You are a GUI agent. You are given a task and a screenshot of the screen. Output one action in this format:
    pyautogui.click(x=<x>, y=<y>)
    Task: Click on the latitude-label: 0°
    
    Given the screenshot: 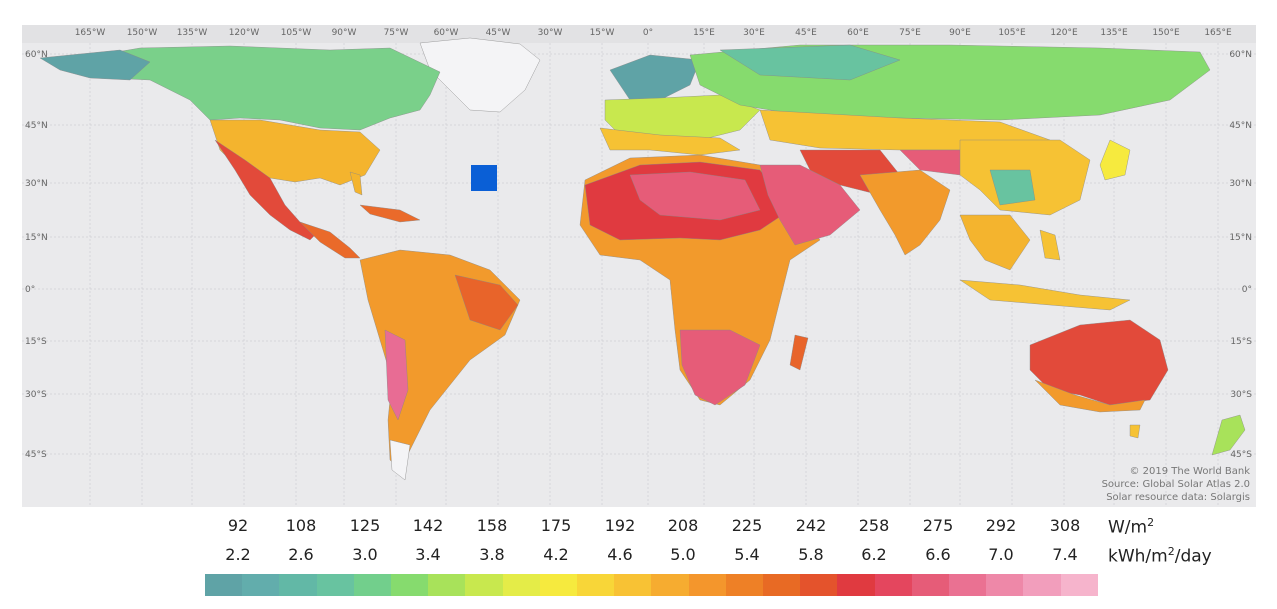 What is the action you would take?
    pyautogui.click(x=30, y=290)
    